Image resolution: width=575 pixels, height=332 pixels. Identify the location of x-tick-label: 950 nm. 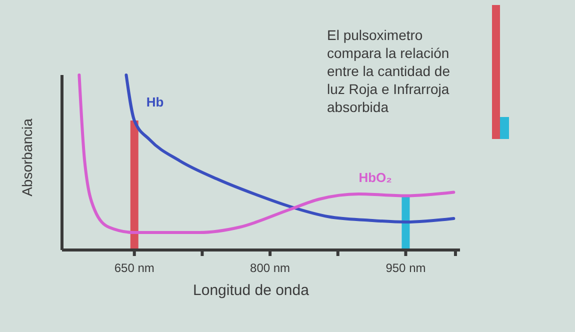
(406, 268).